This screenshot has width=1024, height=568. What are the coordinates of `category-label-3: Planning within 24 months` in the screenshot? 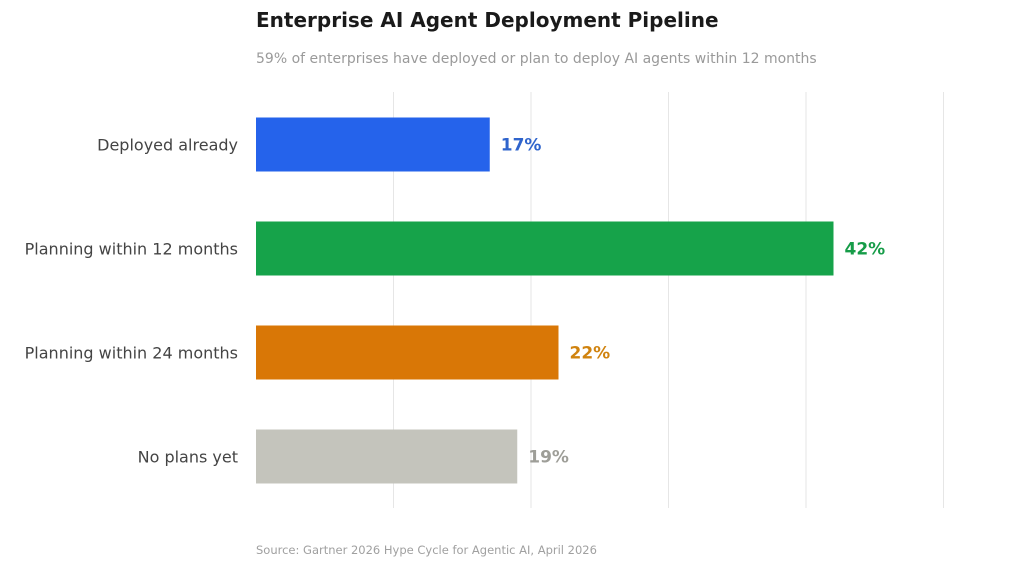 It's located at (131, 353).